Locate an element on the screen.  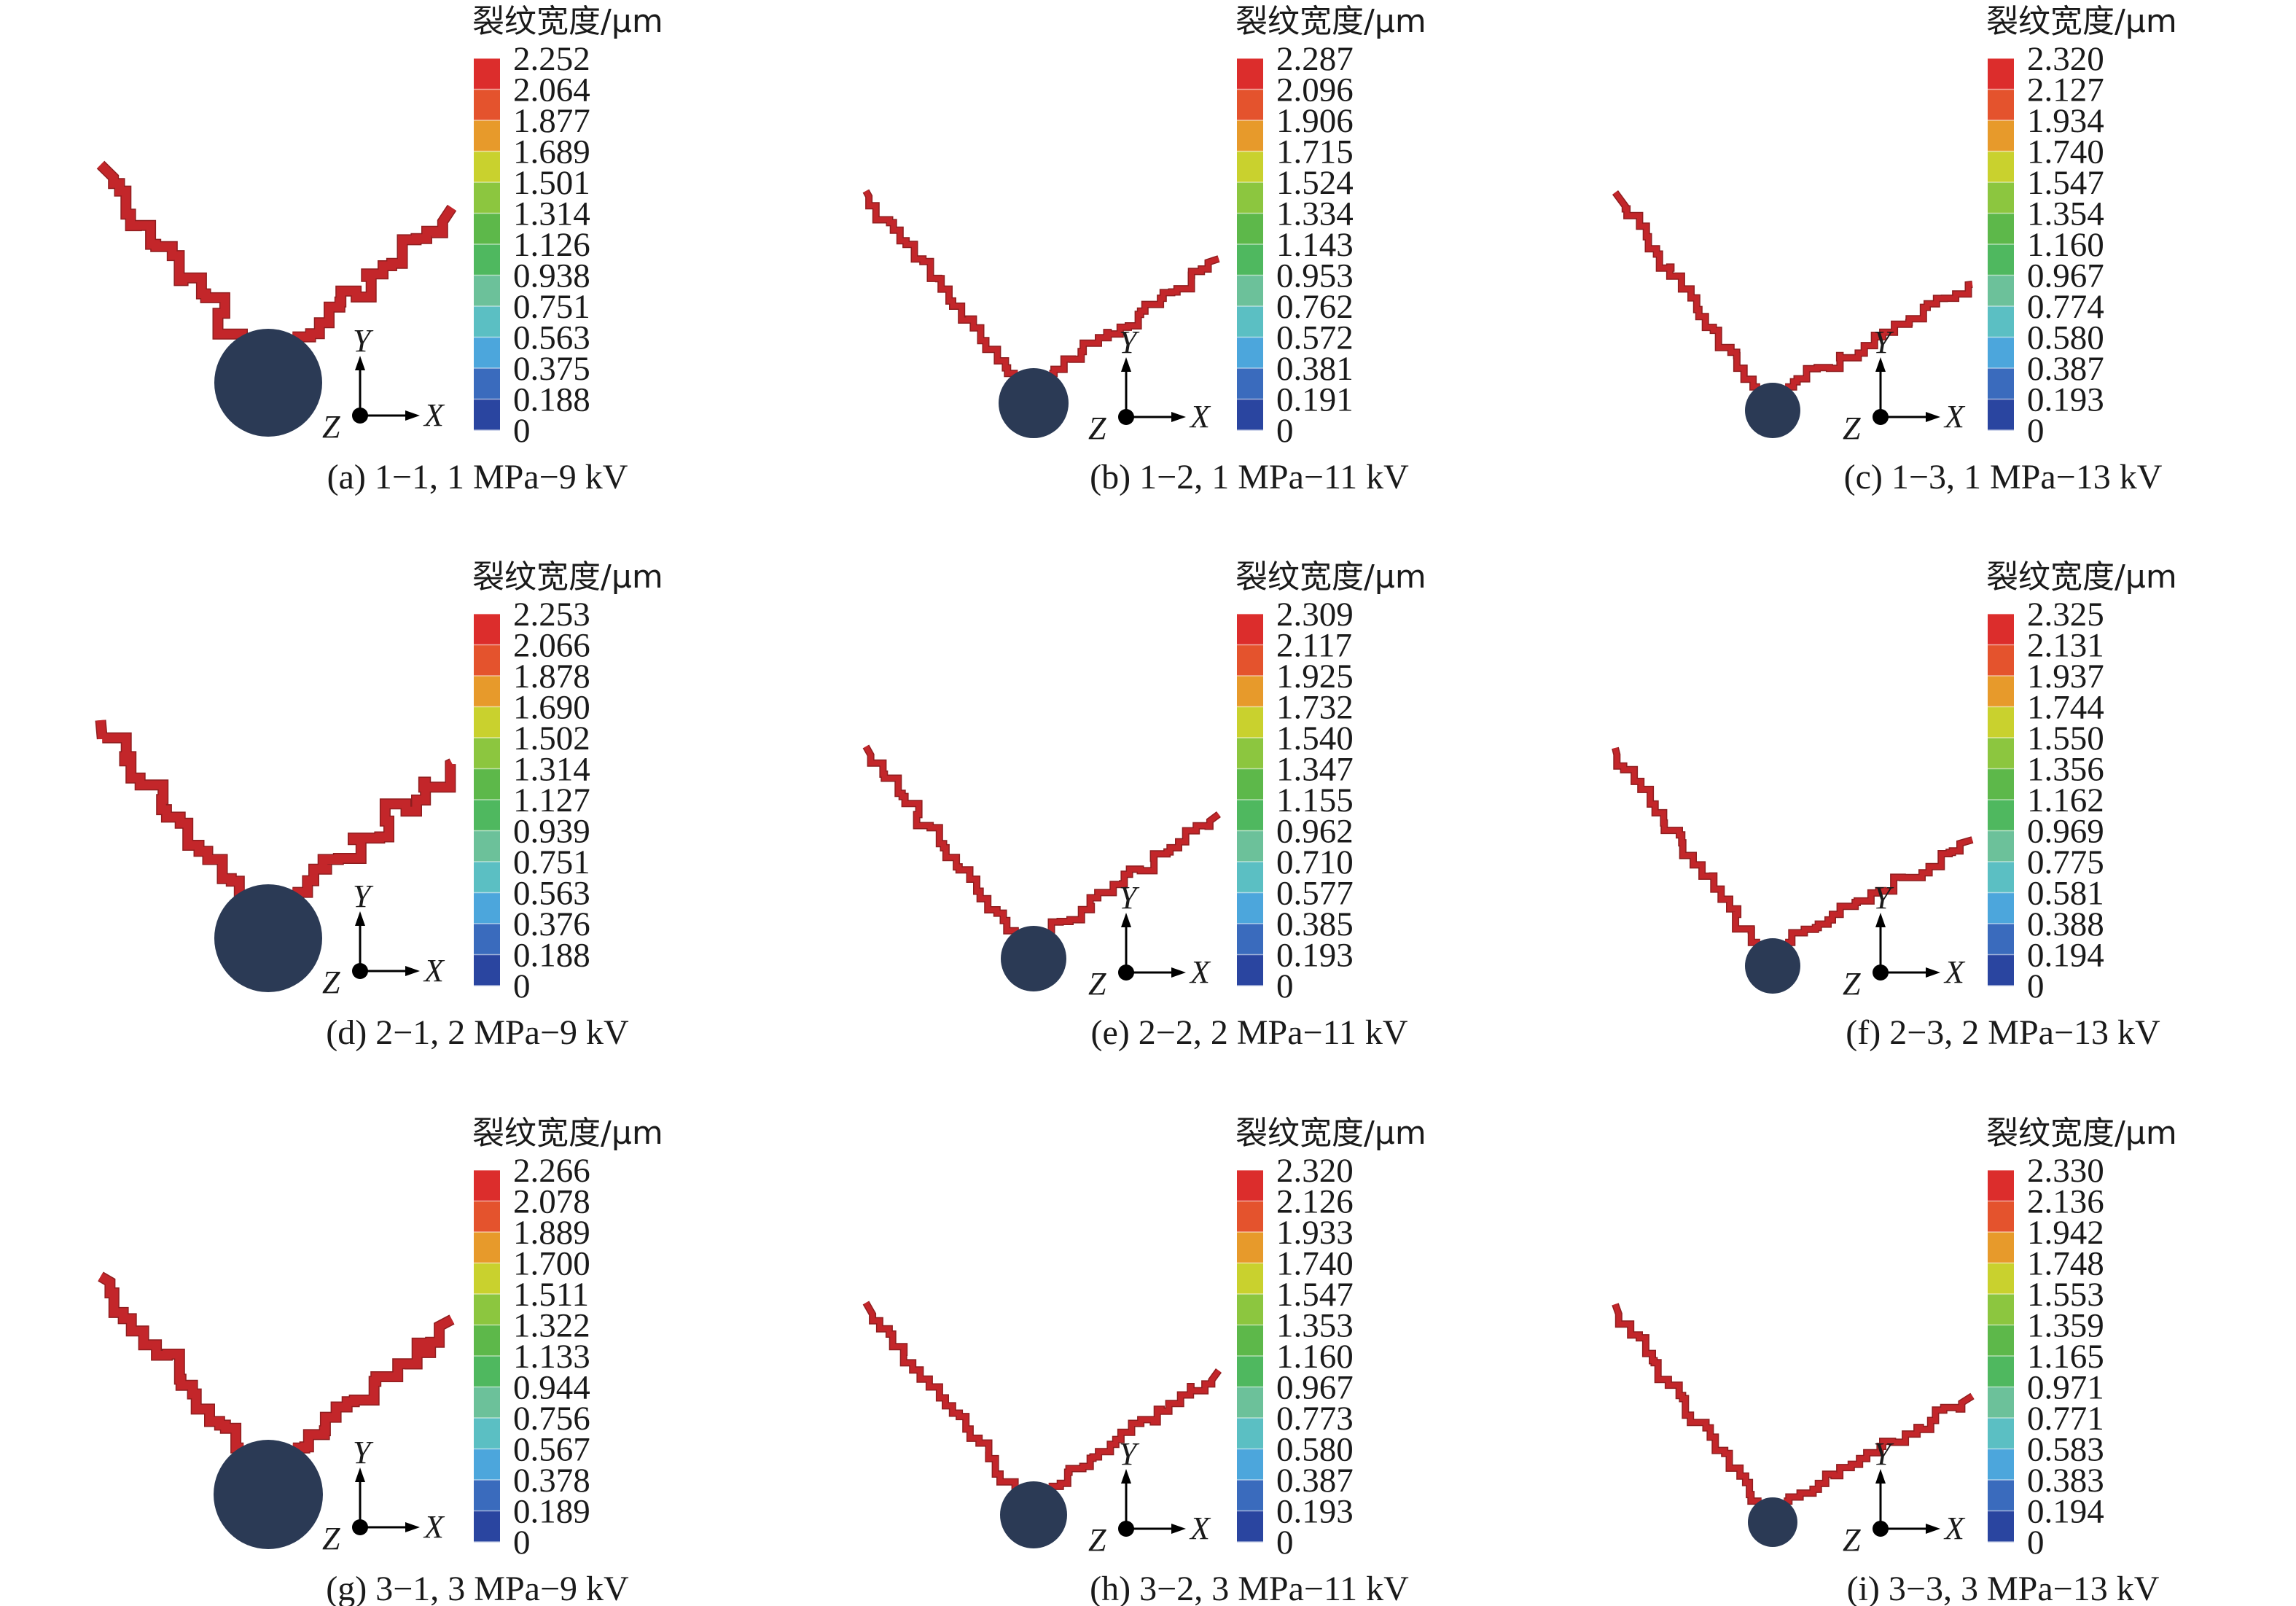
panel-caption: (i) 3−3, 3 MPa−13 kV is located at coordinates (2004, 1588).